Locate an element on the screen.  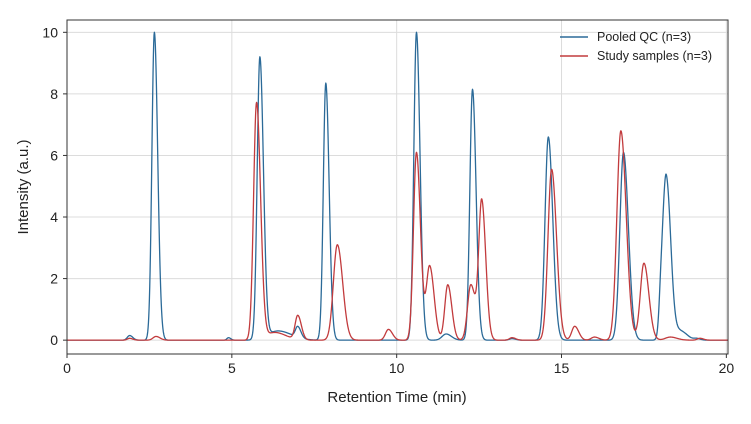
x-tick-label: 0 is located at coordinates (67, 368).